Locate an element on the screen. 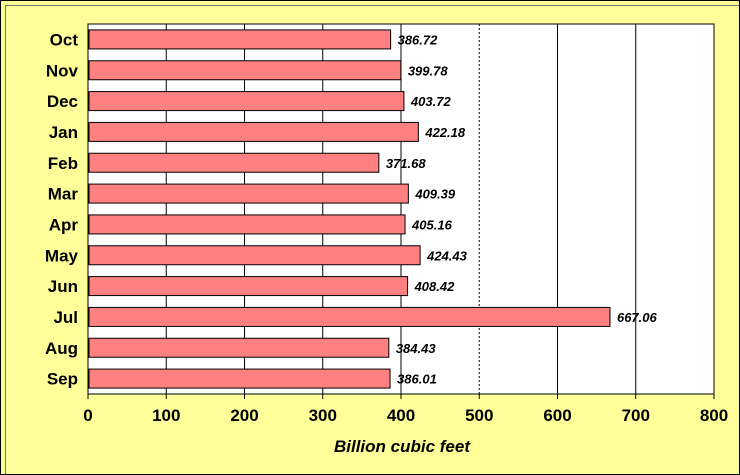 This screenshot has width=740, height=475. data-label: 399.78 is located at coordinates (428, 70).